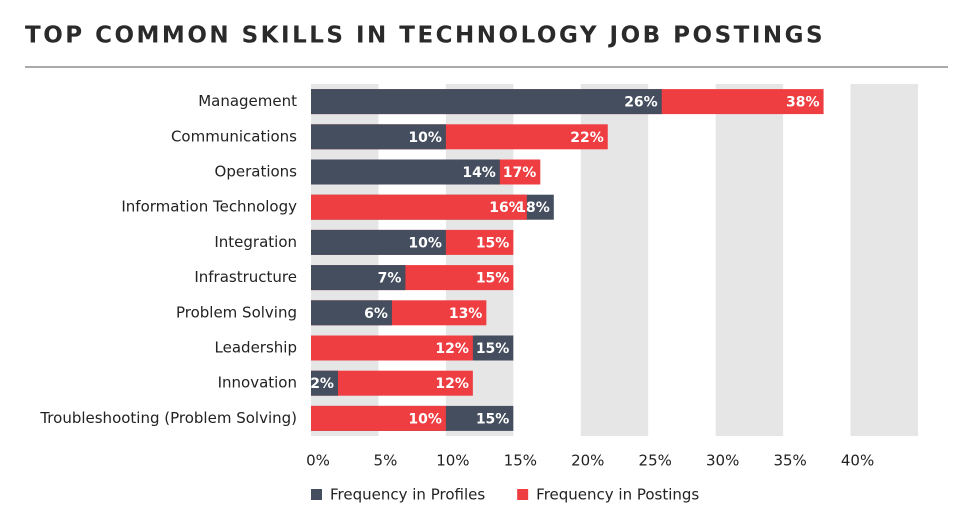 Image resolution: width=974 pixels, height=522 pixels. Describe the element at coordinates (257, 383) in the screenshot. I see `y-tick-label: Innovation` at that location.